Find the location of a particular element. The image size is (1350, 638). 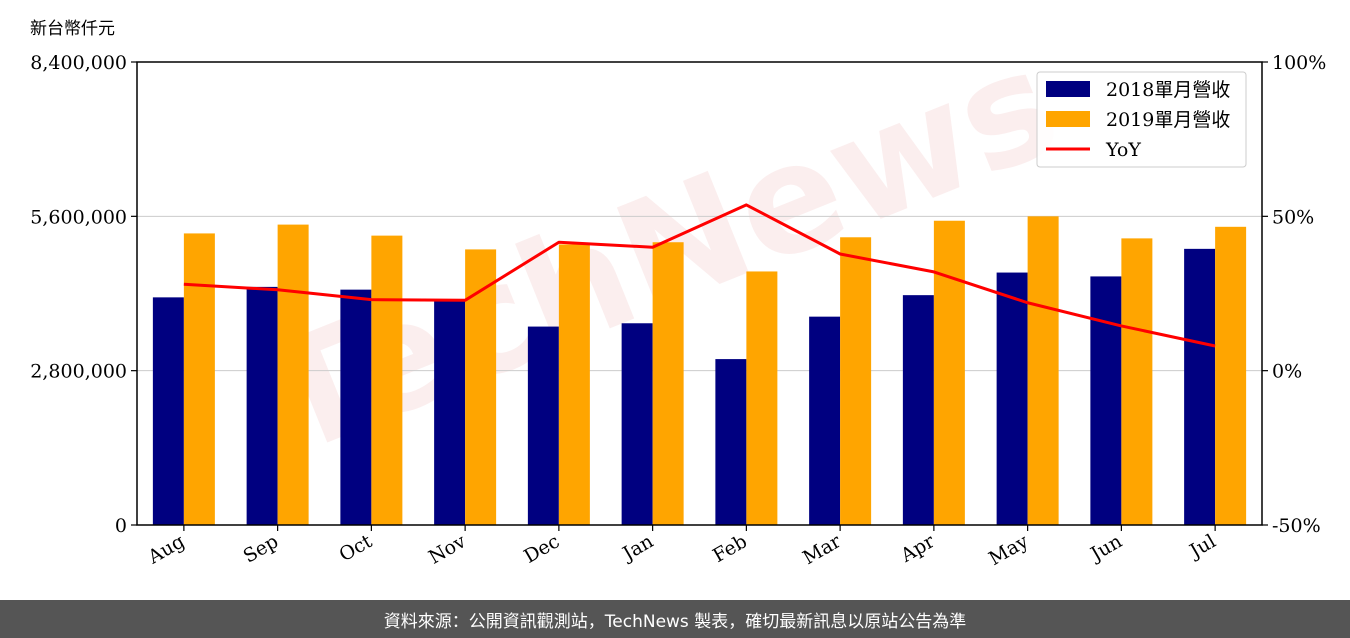

x-tick-label: Jun is located at coordinates (1105, 548).